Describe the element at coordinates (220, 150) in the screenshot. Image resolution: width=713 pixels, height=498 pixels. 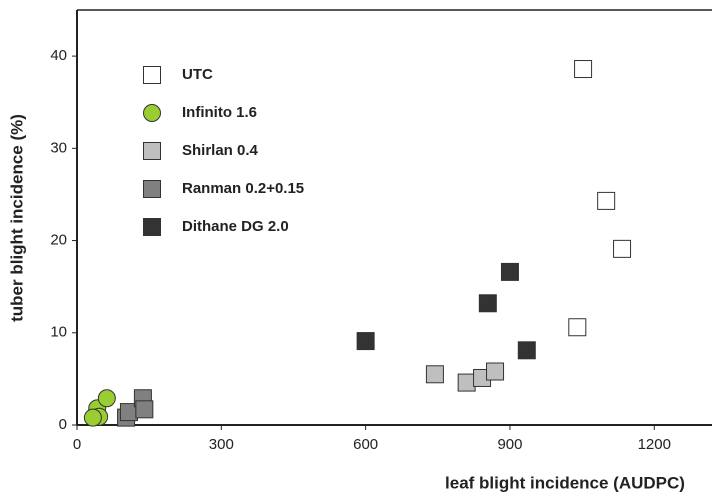
I see `legend-label: Shirlan 0.4` at that location.